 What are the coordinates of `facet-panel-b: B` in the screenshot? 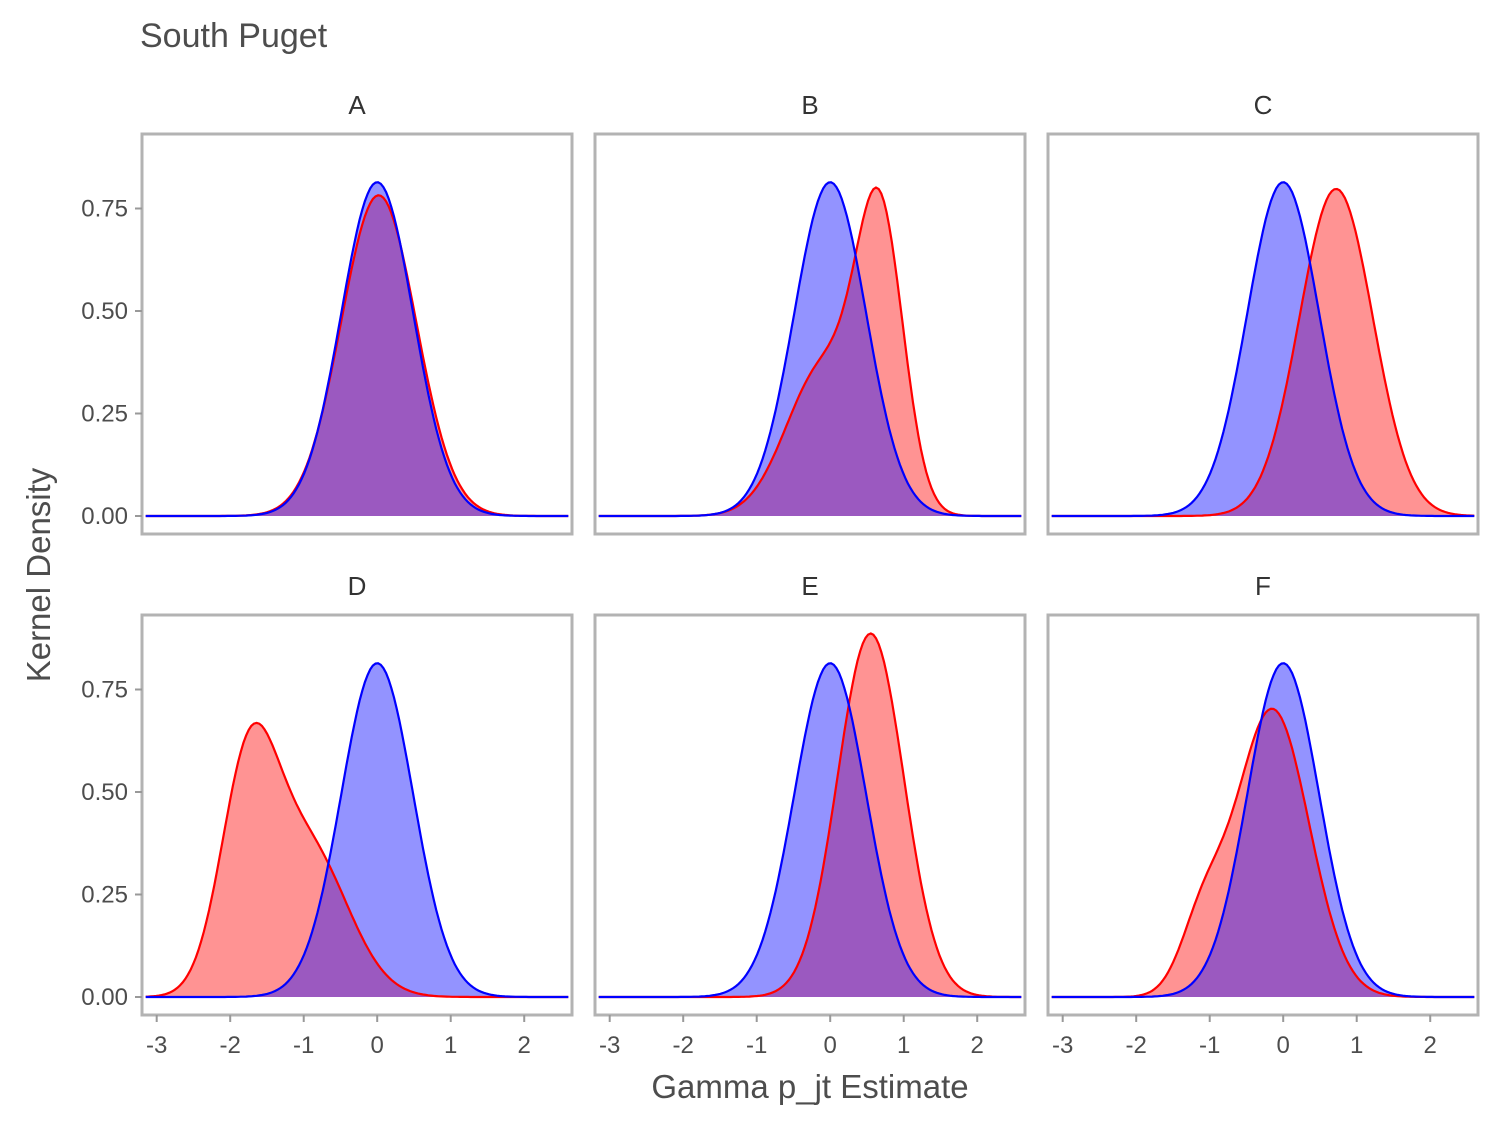 It's located at (810, 313).